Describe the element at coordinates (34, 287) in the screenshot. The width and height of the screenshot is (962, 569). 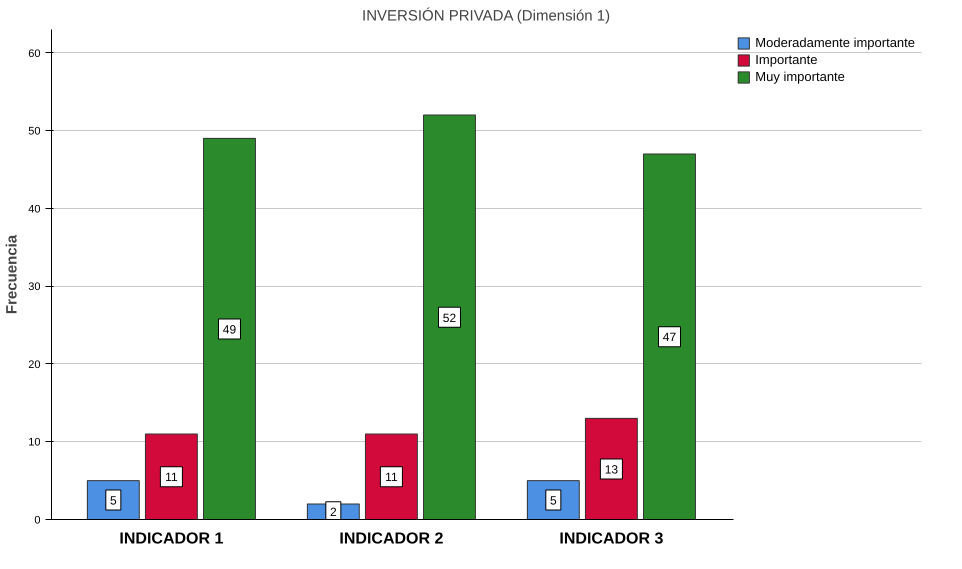
I see `y-tick-label: 30` at that location.